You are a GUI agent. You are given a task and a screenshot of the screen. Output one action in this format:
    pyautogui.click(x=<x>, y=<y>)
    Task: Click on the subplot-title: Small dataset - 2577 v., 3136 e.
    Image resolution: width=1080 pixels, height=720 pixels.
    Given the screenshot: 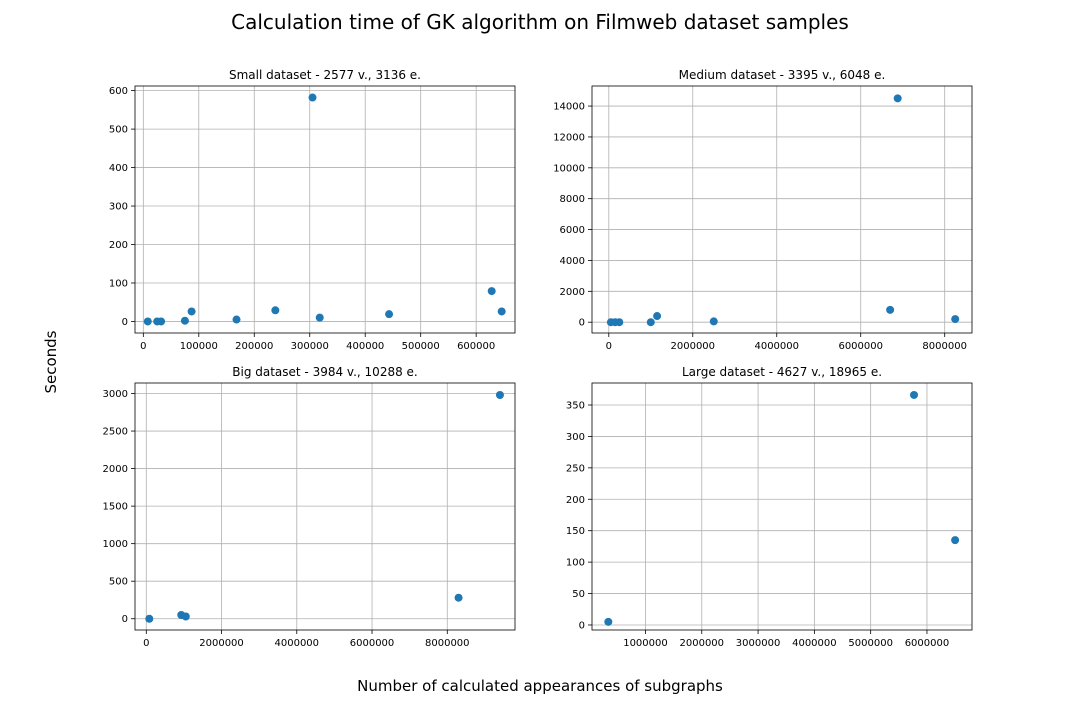 What is the action you would take?
    pyautogui.click(x=325, y=75)
    